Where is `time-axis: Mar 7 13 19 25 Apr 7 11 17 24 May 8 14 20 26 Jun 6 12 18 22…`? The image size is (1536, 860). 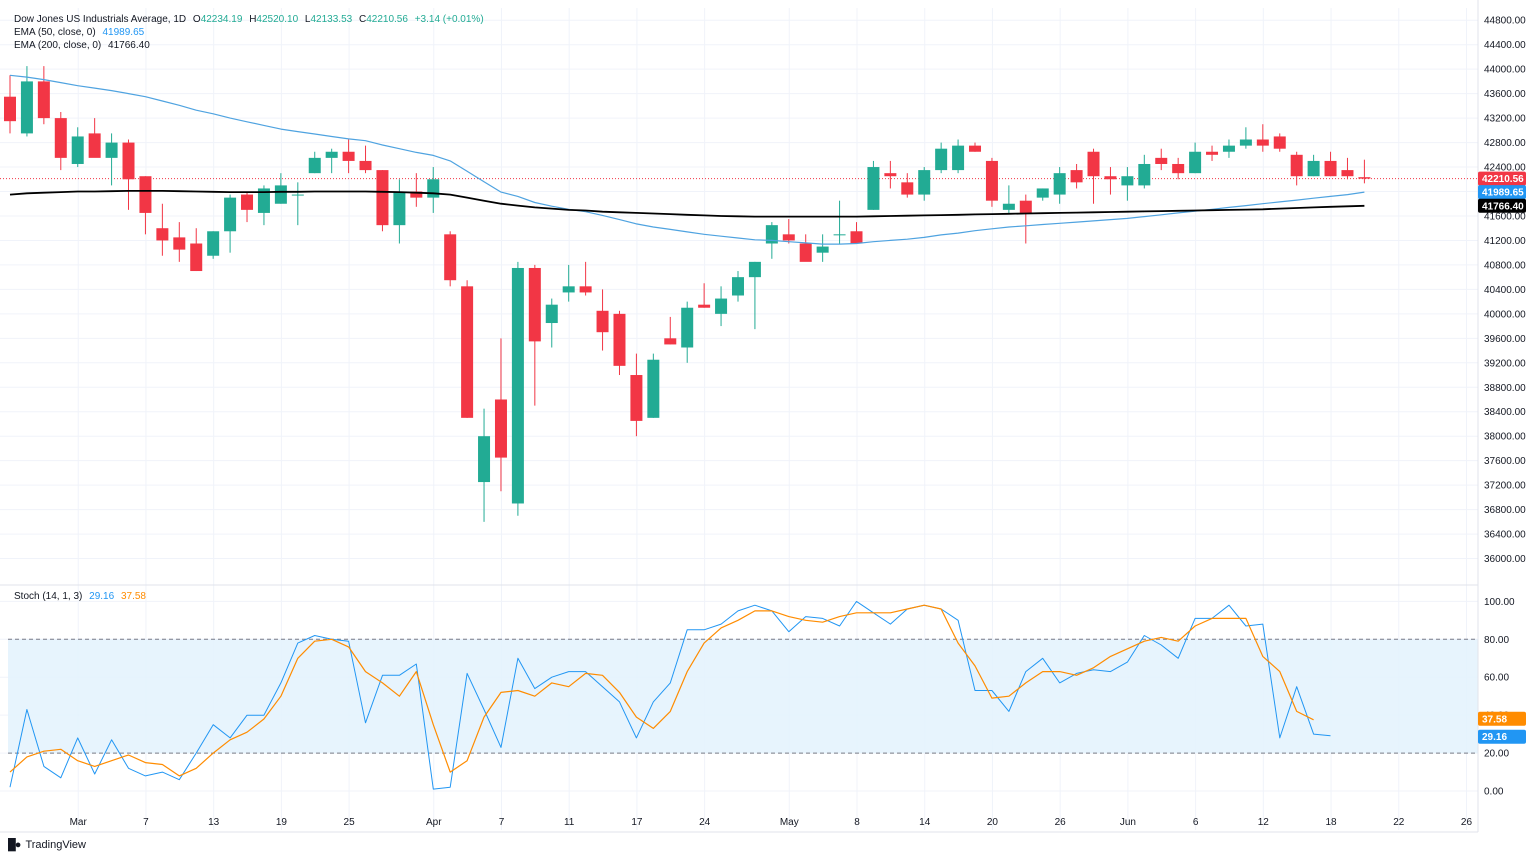
time-axis: Mar 7 13 19 25 Apr 7 11 17 24 May 8 14 20 26 Jun 6 12 18 22… is located at coordinates (771, 822).